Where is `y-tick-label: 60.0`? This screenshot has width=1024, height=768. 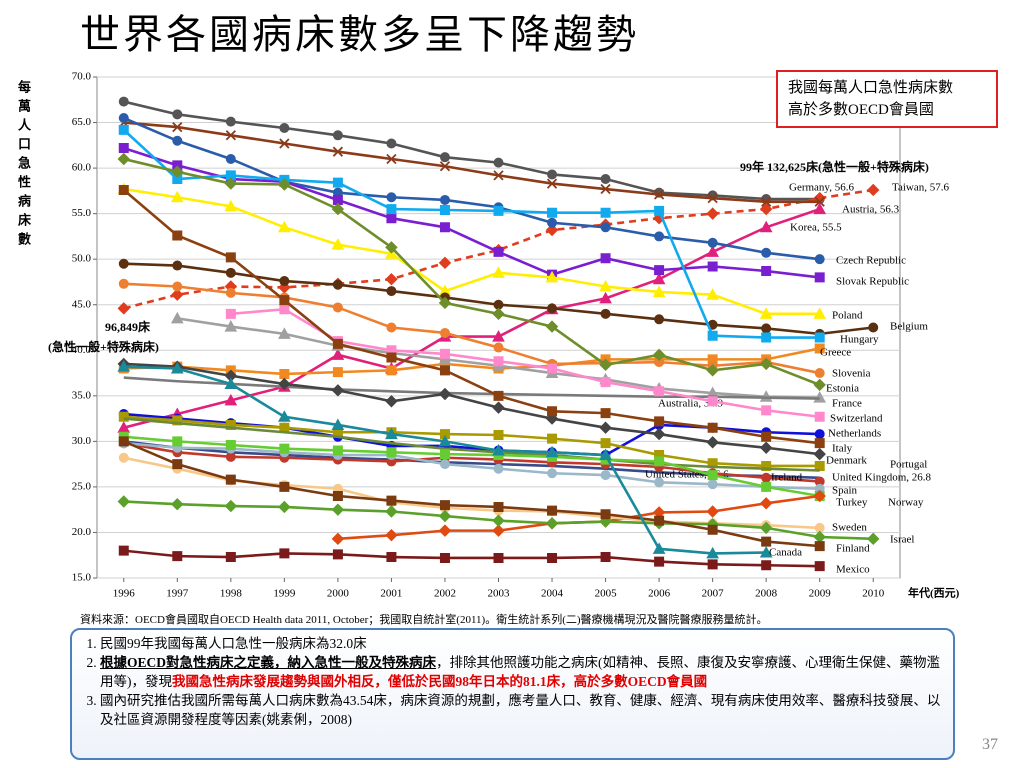
y-tick-label: 60.0 is located at coordinates (82, 168).